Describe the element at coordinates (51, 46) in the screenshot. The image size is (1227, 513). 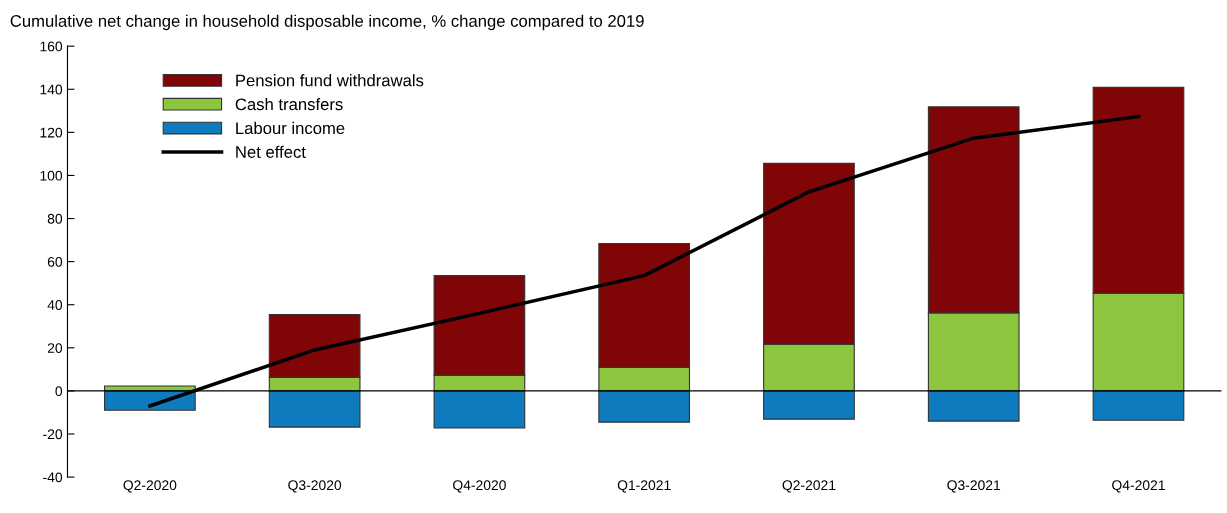
I see `y-tick-label: 160` at that location.